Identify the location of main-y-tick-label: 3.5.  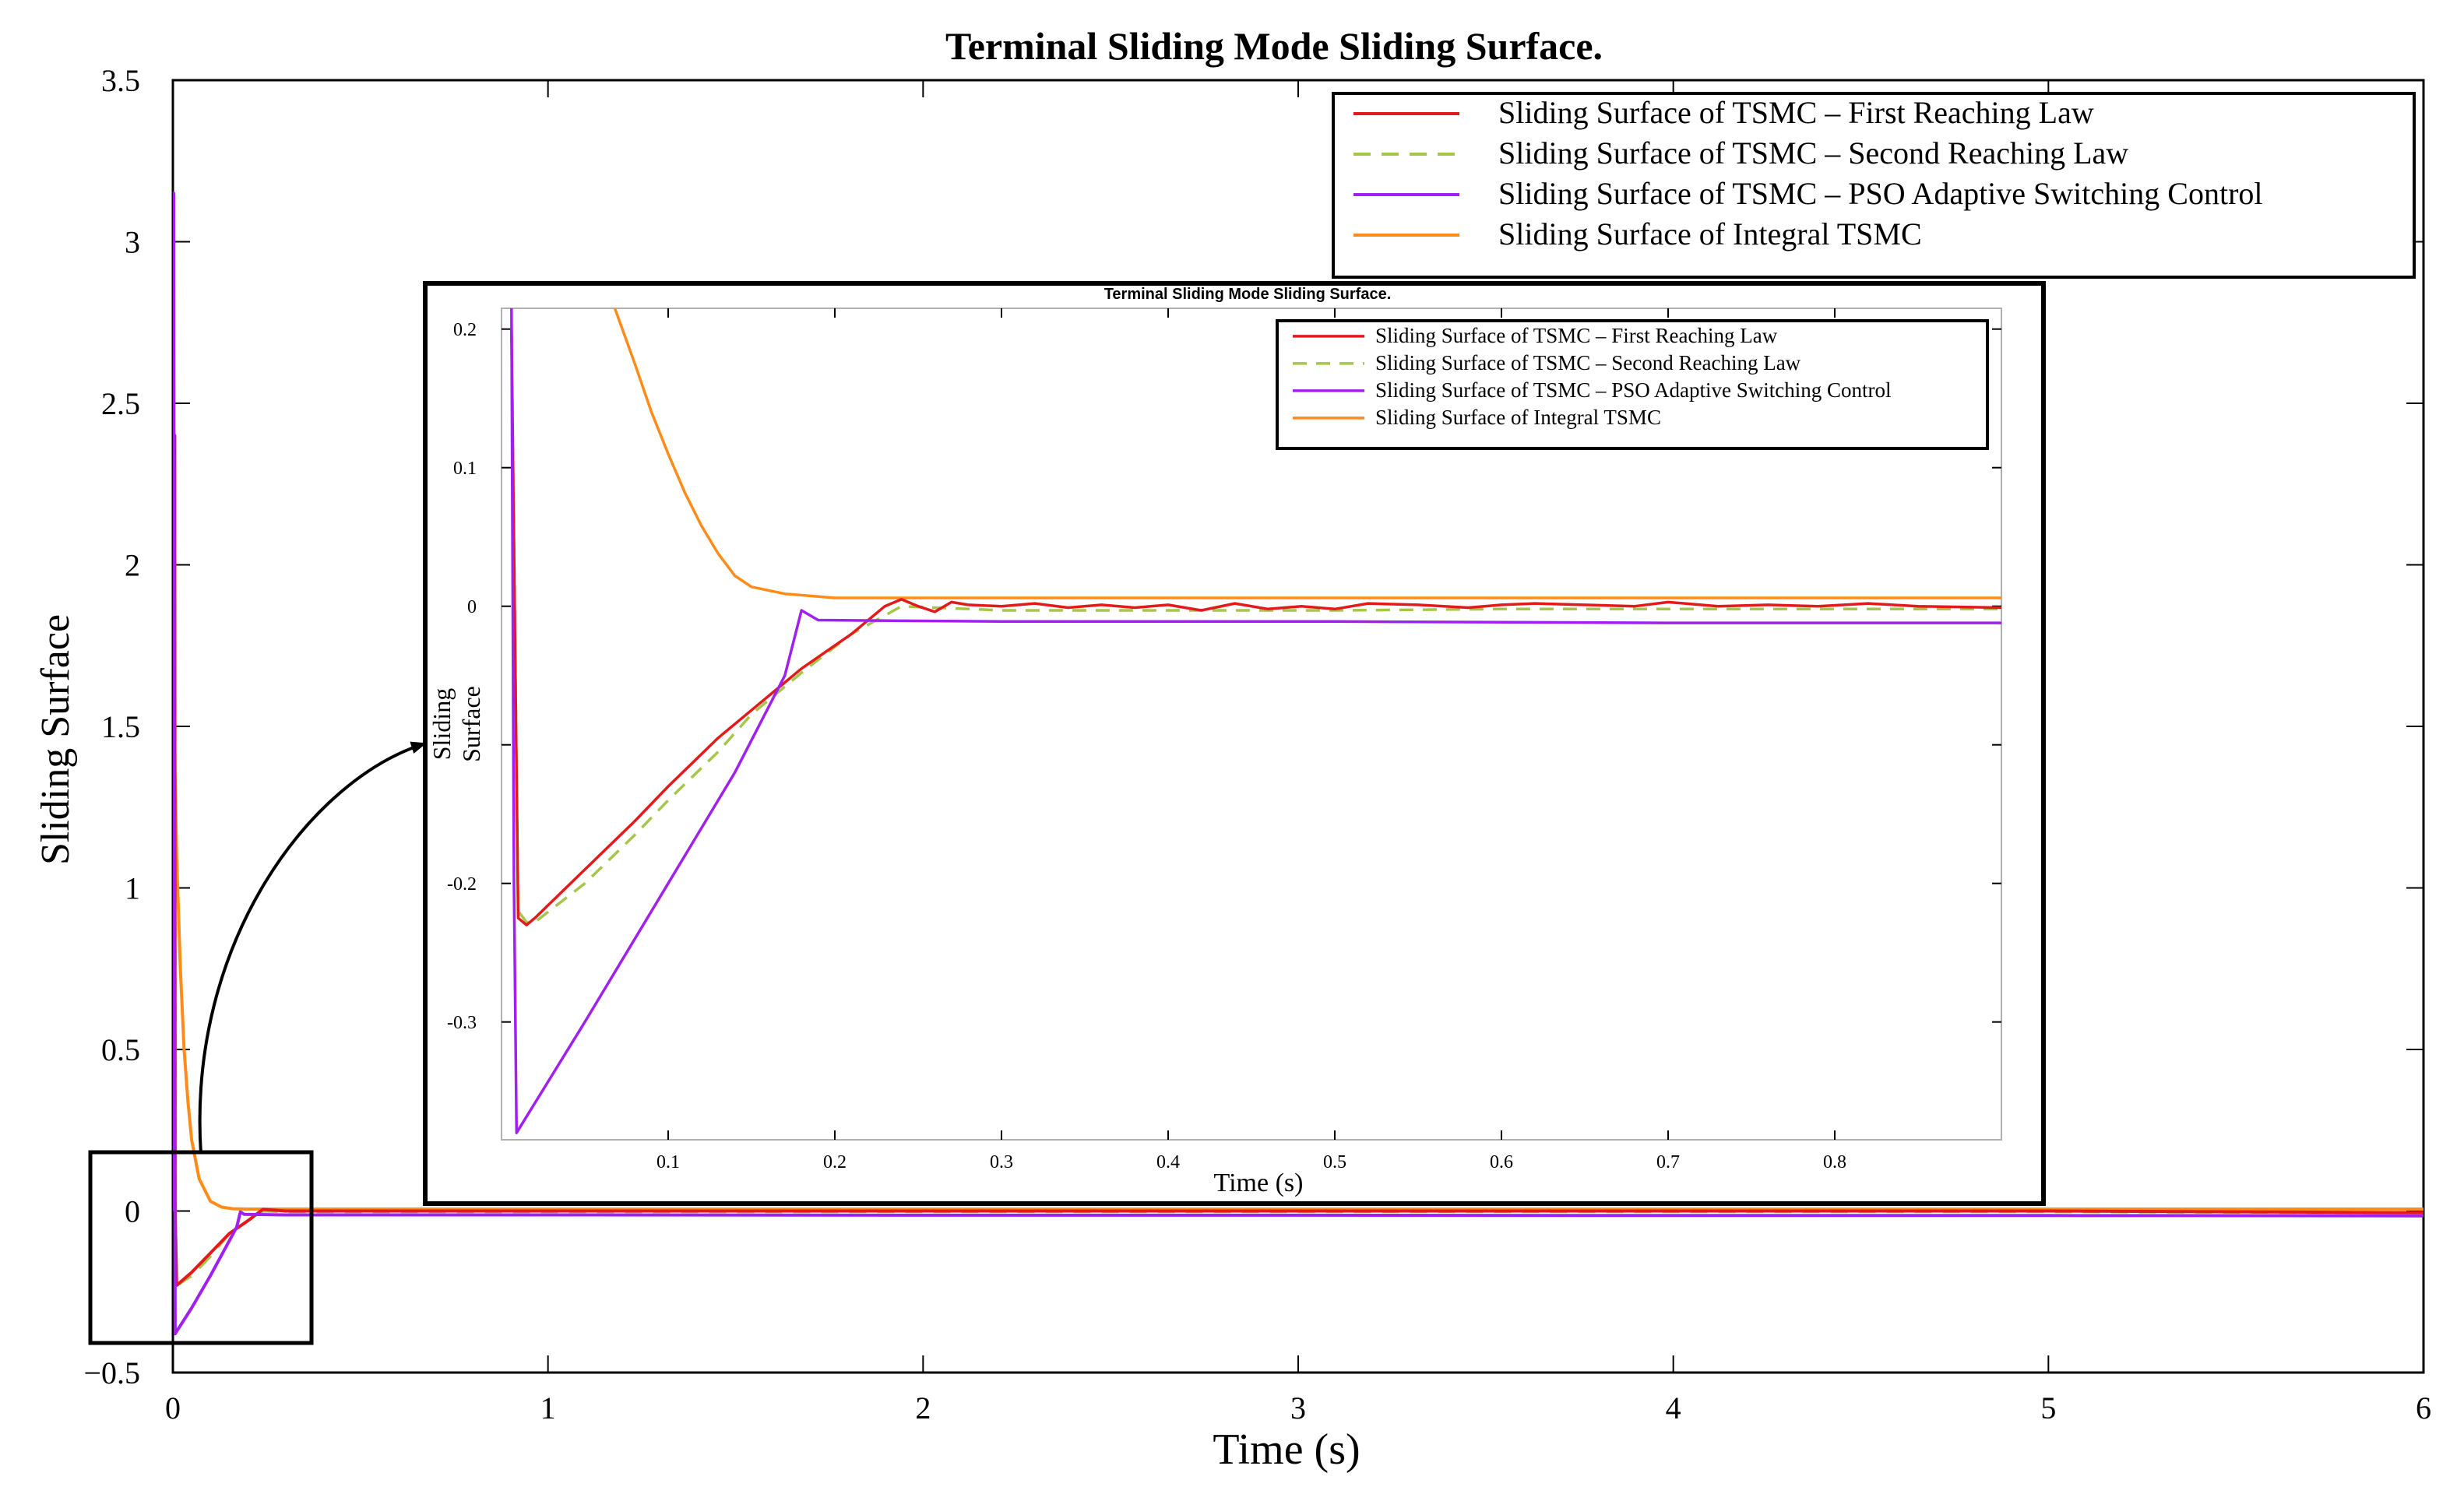
(121, 80).